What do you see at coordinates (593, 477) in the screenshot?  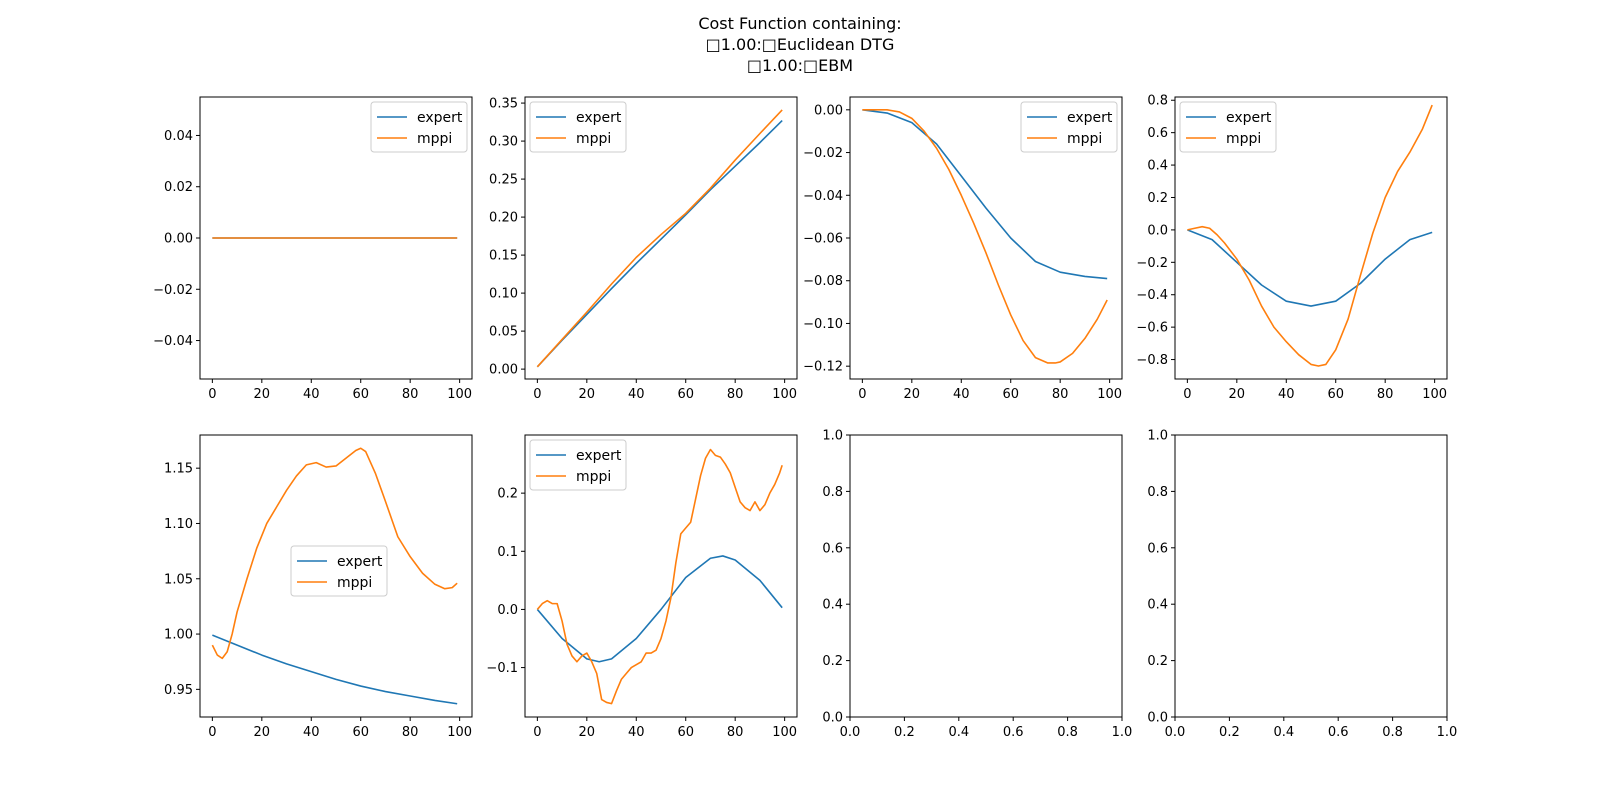 I see `panel-6-legend-label-mppi: mppi` at bounding box center [593, 477].